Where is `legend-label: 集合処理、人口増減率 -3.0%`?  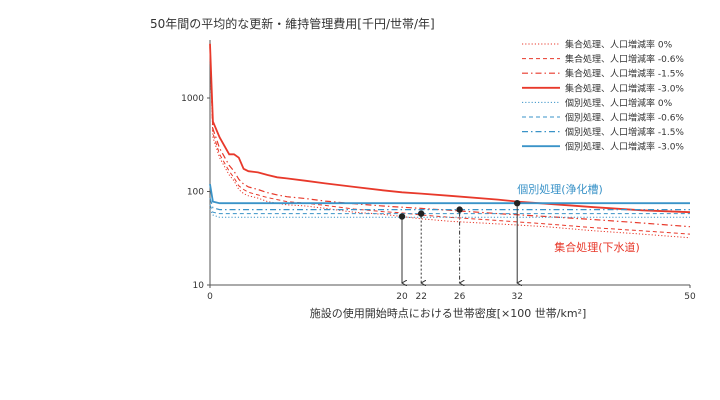 legend-label: 集合処理、人口増減率 -3.0% is located at coordinates (624, 88).